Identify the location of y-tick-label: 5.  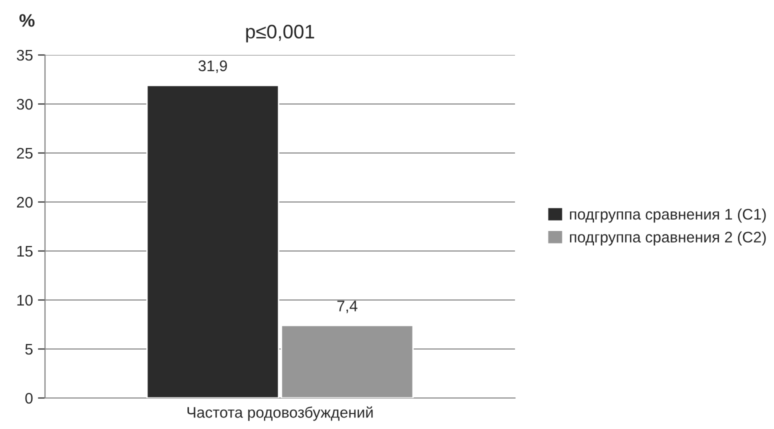
(29, 349).